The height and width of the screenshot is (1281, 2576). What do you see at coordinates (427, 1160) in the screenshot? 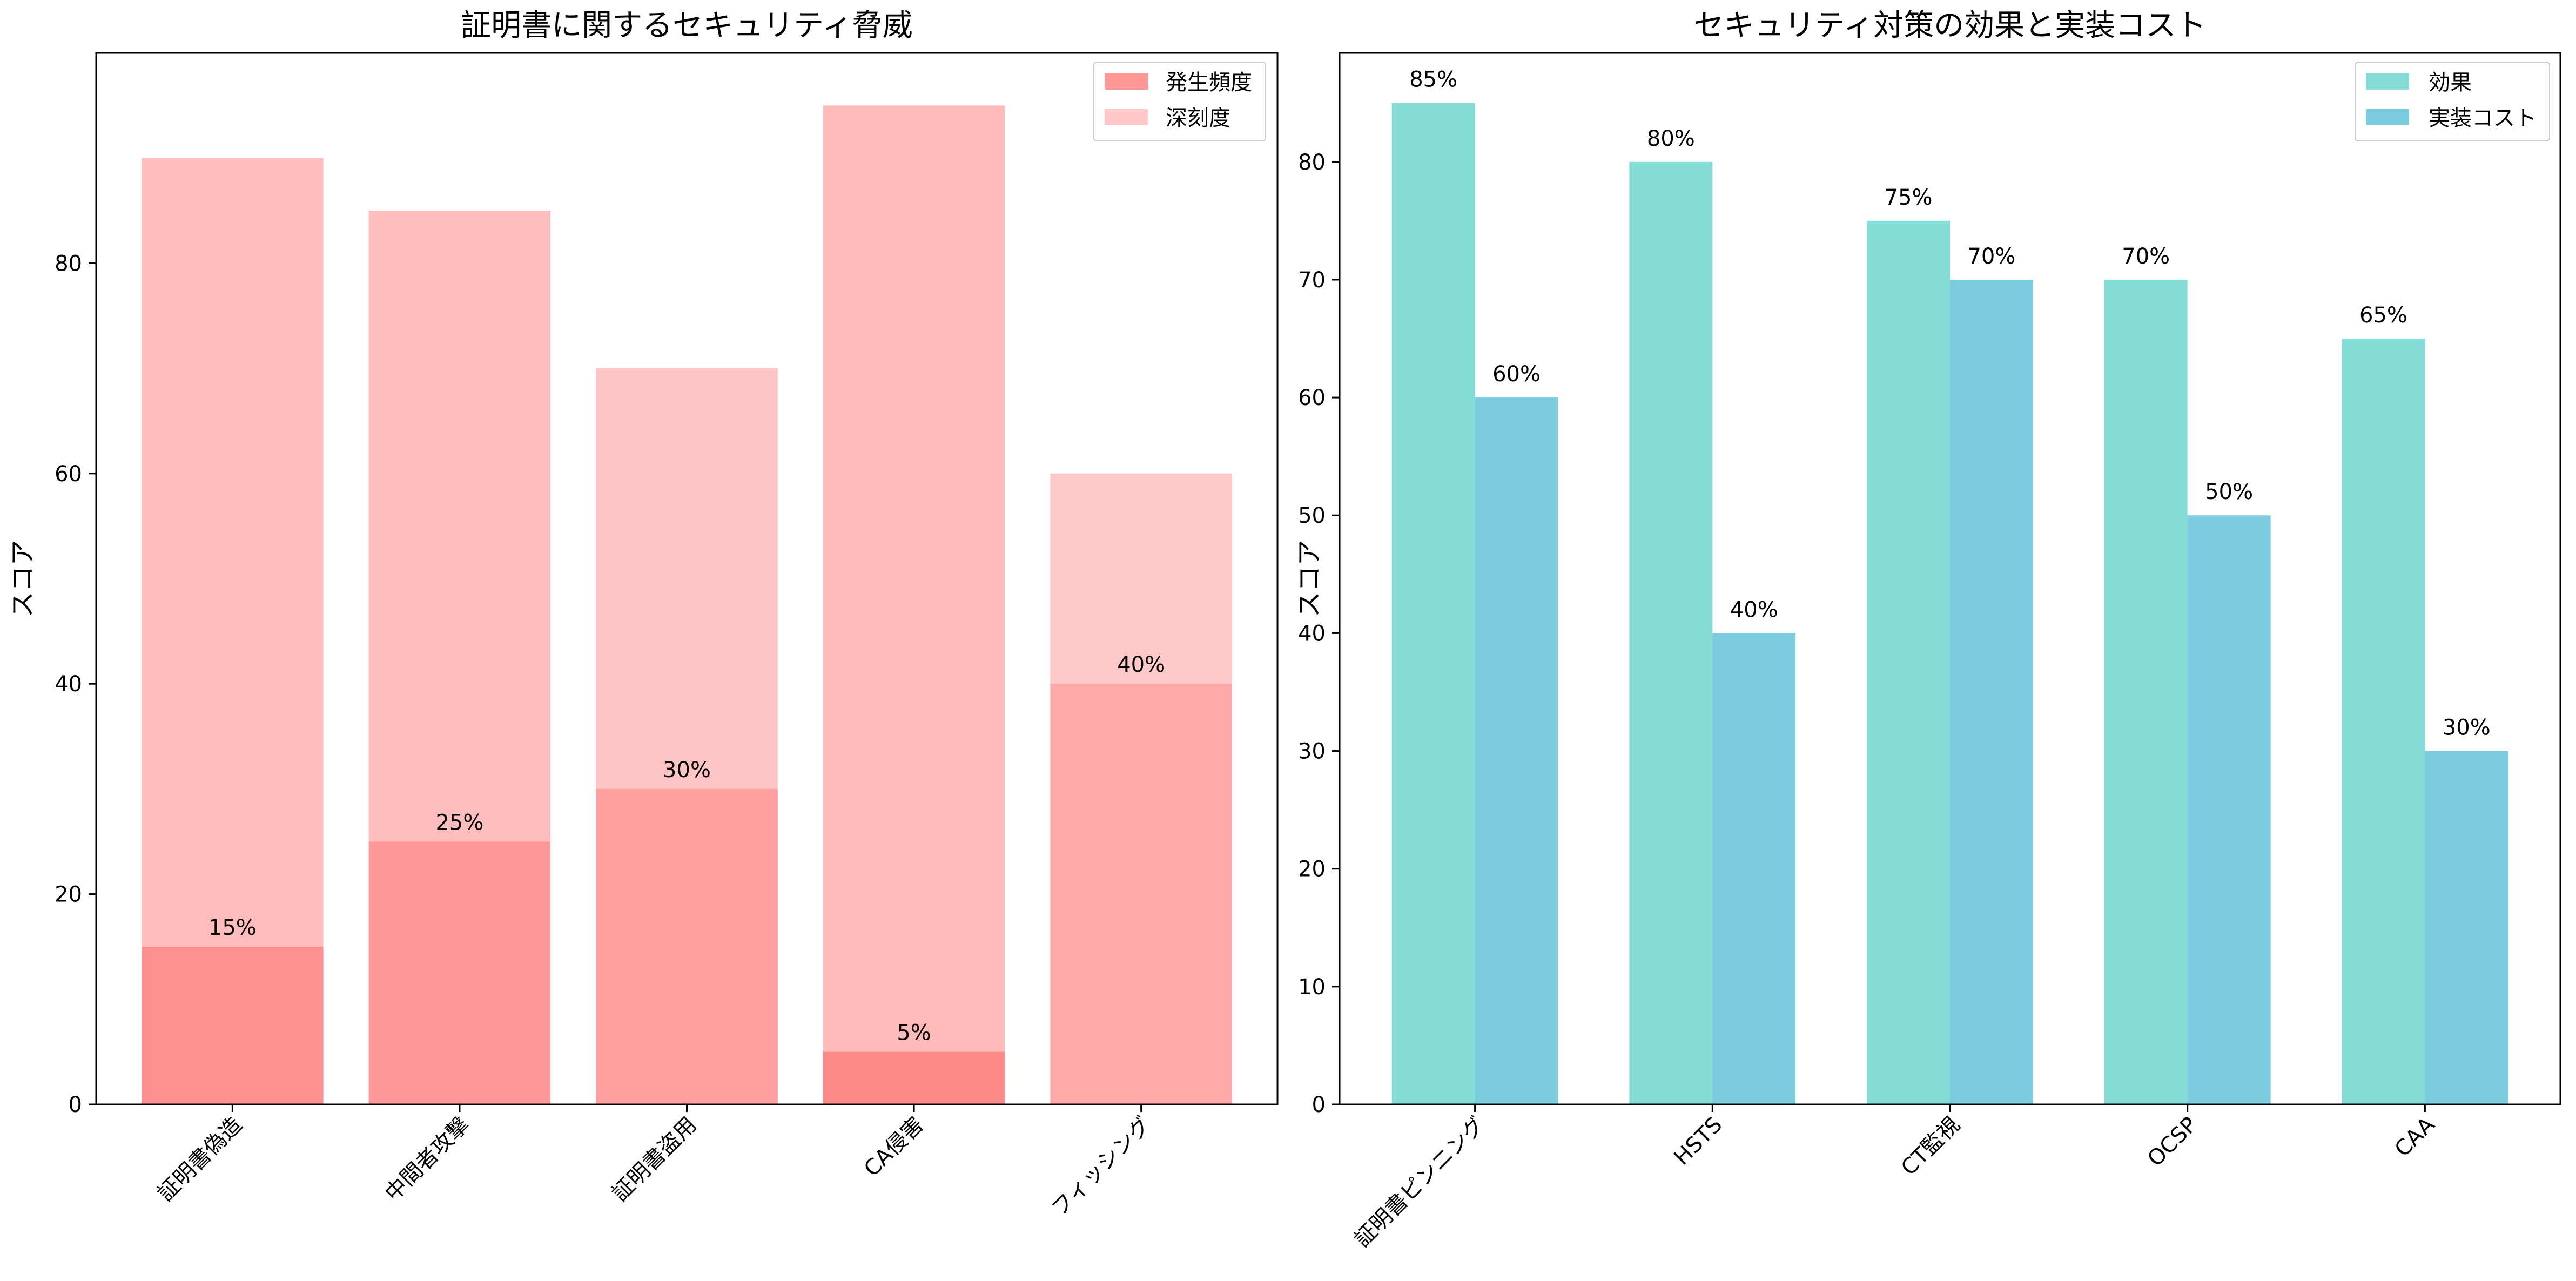
I see `x-tick-label: 中間者攻撃` at bounding box center [427, 1160].